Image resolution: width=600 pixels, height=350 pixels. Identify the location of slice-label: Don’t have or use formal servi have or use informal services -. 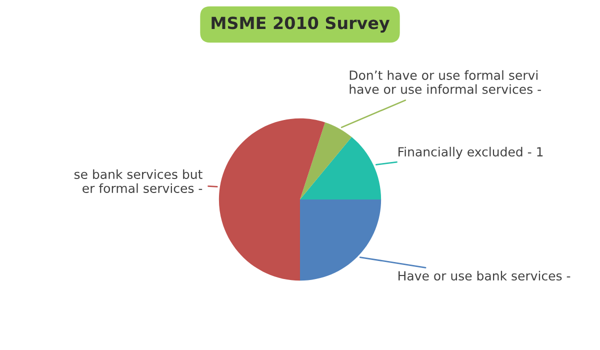
(445, 82).